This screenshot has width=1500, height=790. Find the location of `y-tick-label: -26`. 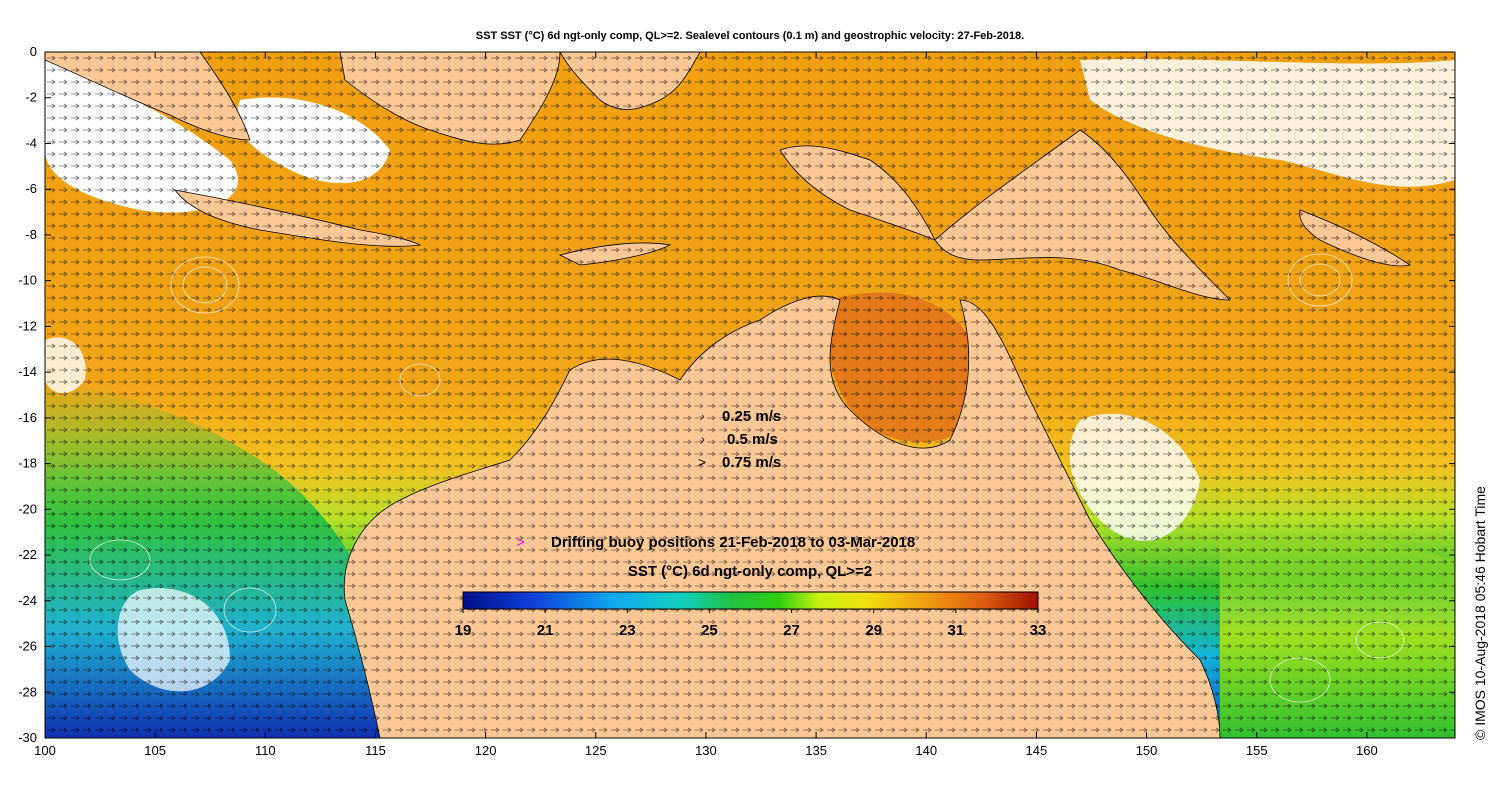

y-tick-label: -26 is located at coordinates (27, 646).